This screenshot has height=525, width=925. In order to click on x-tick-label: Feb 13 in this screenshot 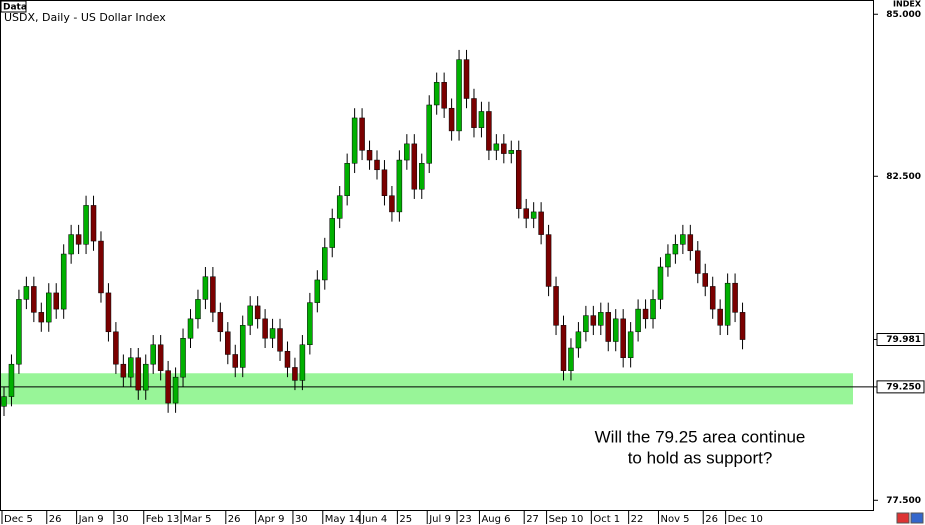, I will do `click(163, 519)`.